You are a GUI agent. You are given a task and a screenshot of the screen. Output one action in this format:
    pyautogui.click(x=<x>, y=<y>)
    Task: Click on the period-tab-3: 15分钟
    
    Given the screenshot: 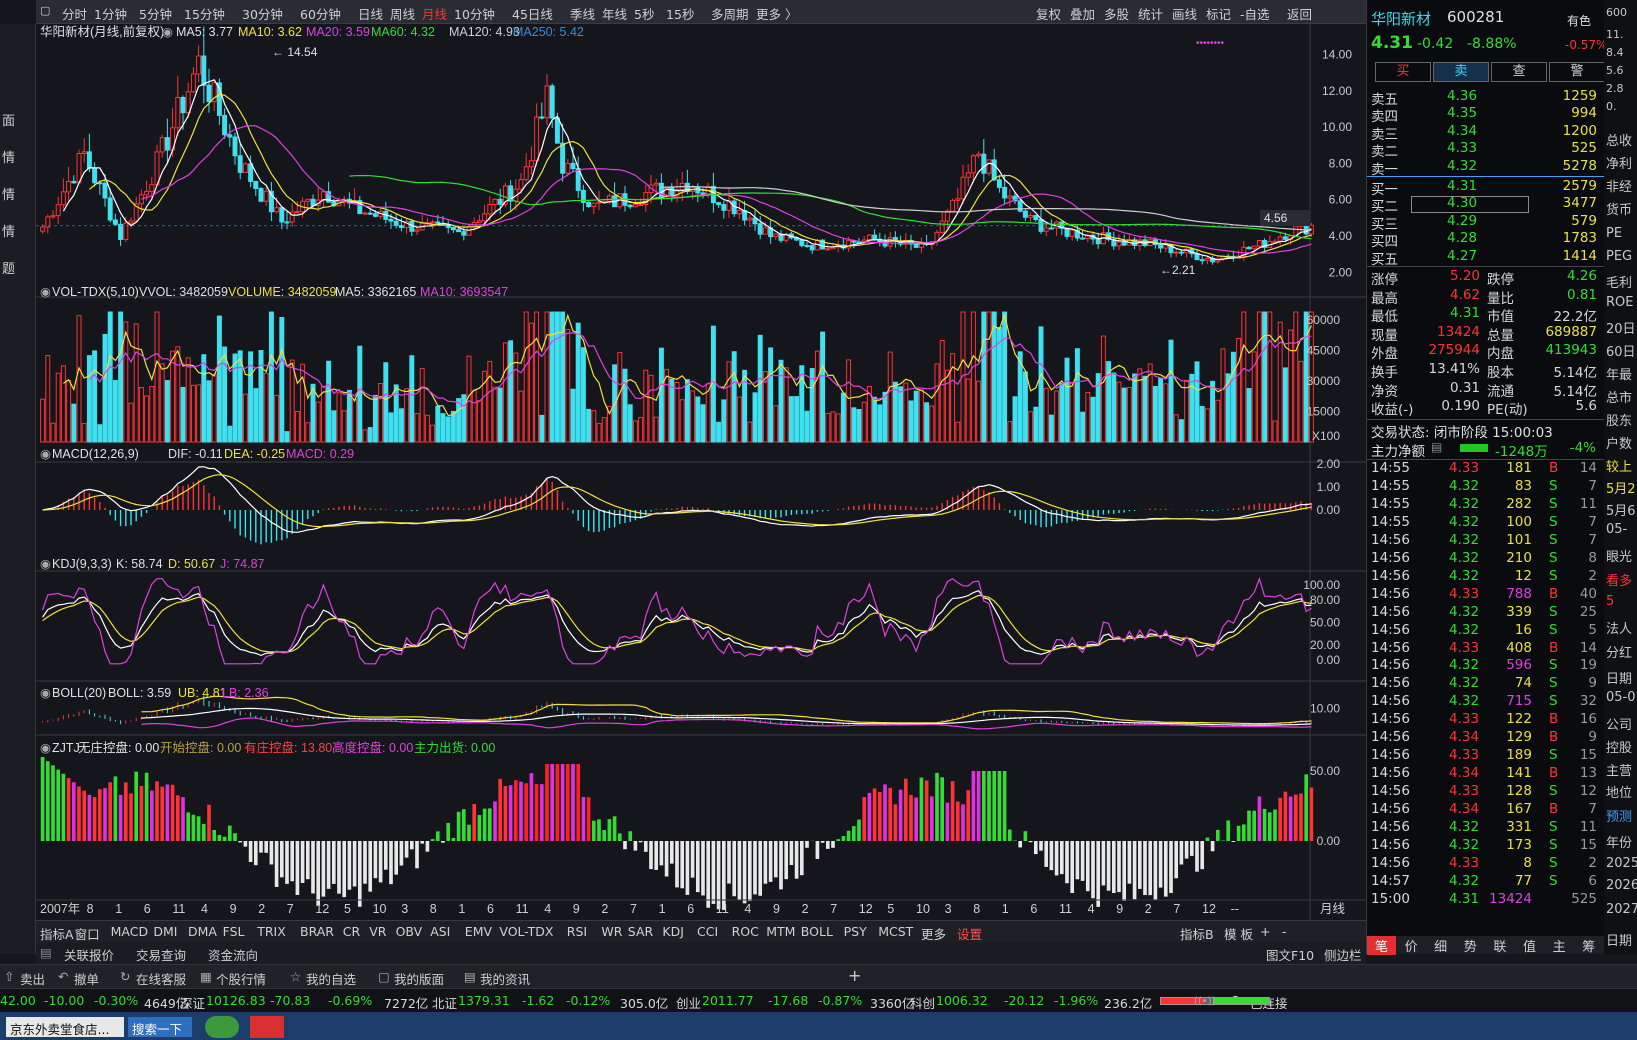 What is the action you would take?
    pyautogui.click(x=204, y=14)
    